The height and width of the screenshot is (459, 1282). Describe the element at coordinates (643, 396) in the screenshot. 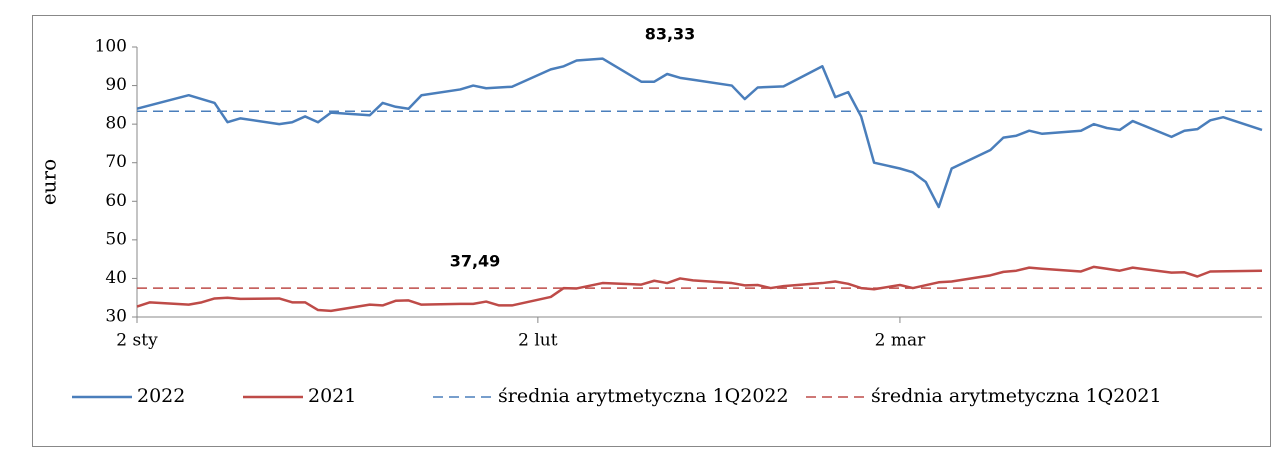

I see `legend-label: średnia arytmetyczna 1Q2022` at that location.